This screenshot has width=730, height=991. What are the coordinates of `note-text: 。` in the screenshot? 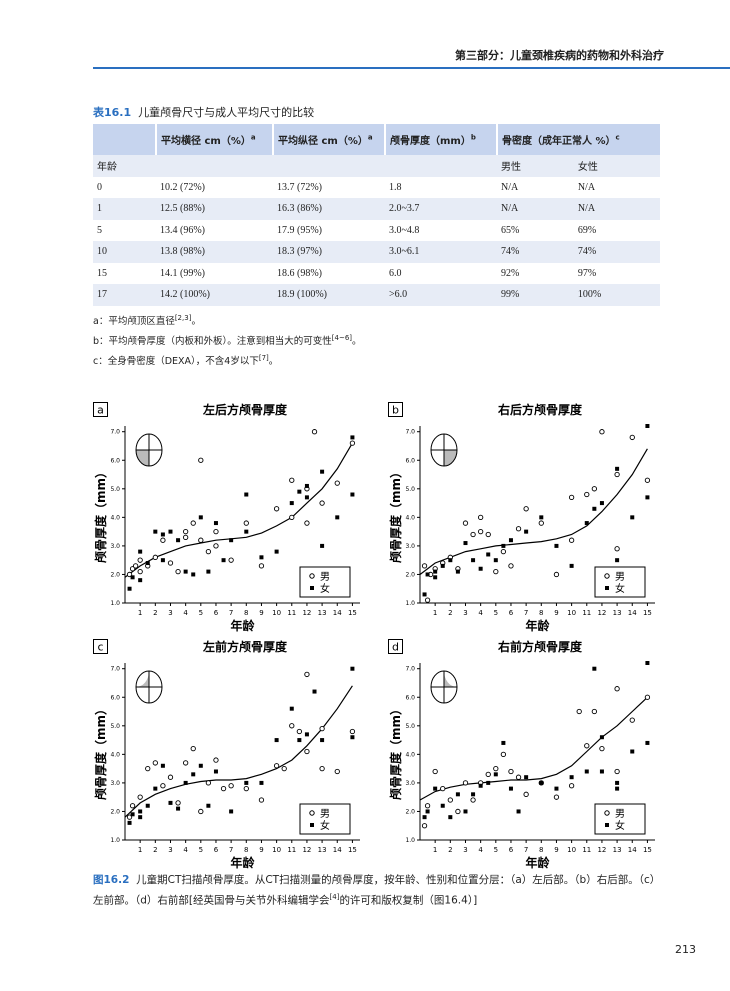 It's located at (357, 342).